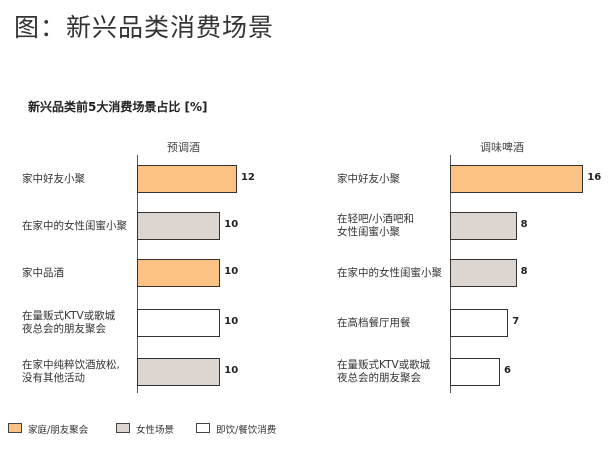  Describe the element at coordinates (516, 321) in the screenshot. I see `data-label: 7` at that location.